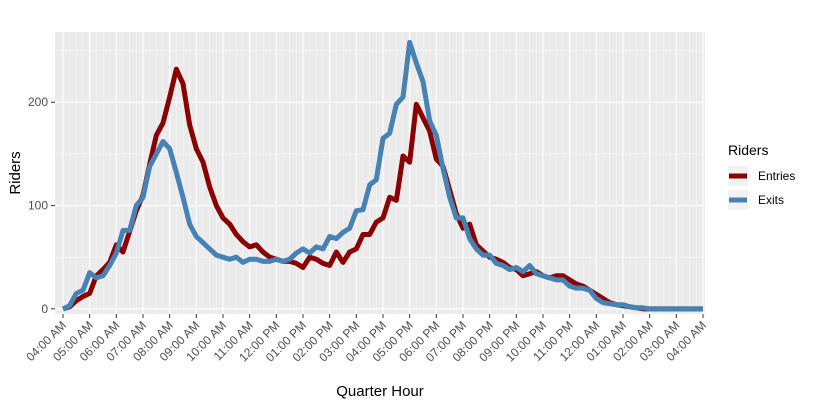 This screenshot has height=407, width=813. Describe the element at coordinates (771, 200) in the screenshot. I see `legend-label-exits: Exits` at that location.